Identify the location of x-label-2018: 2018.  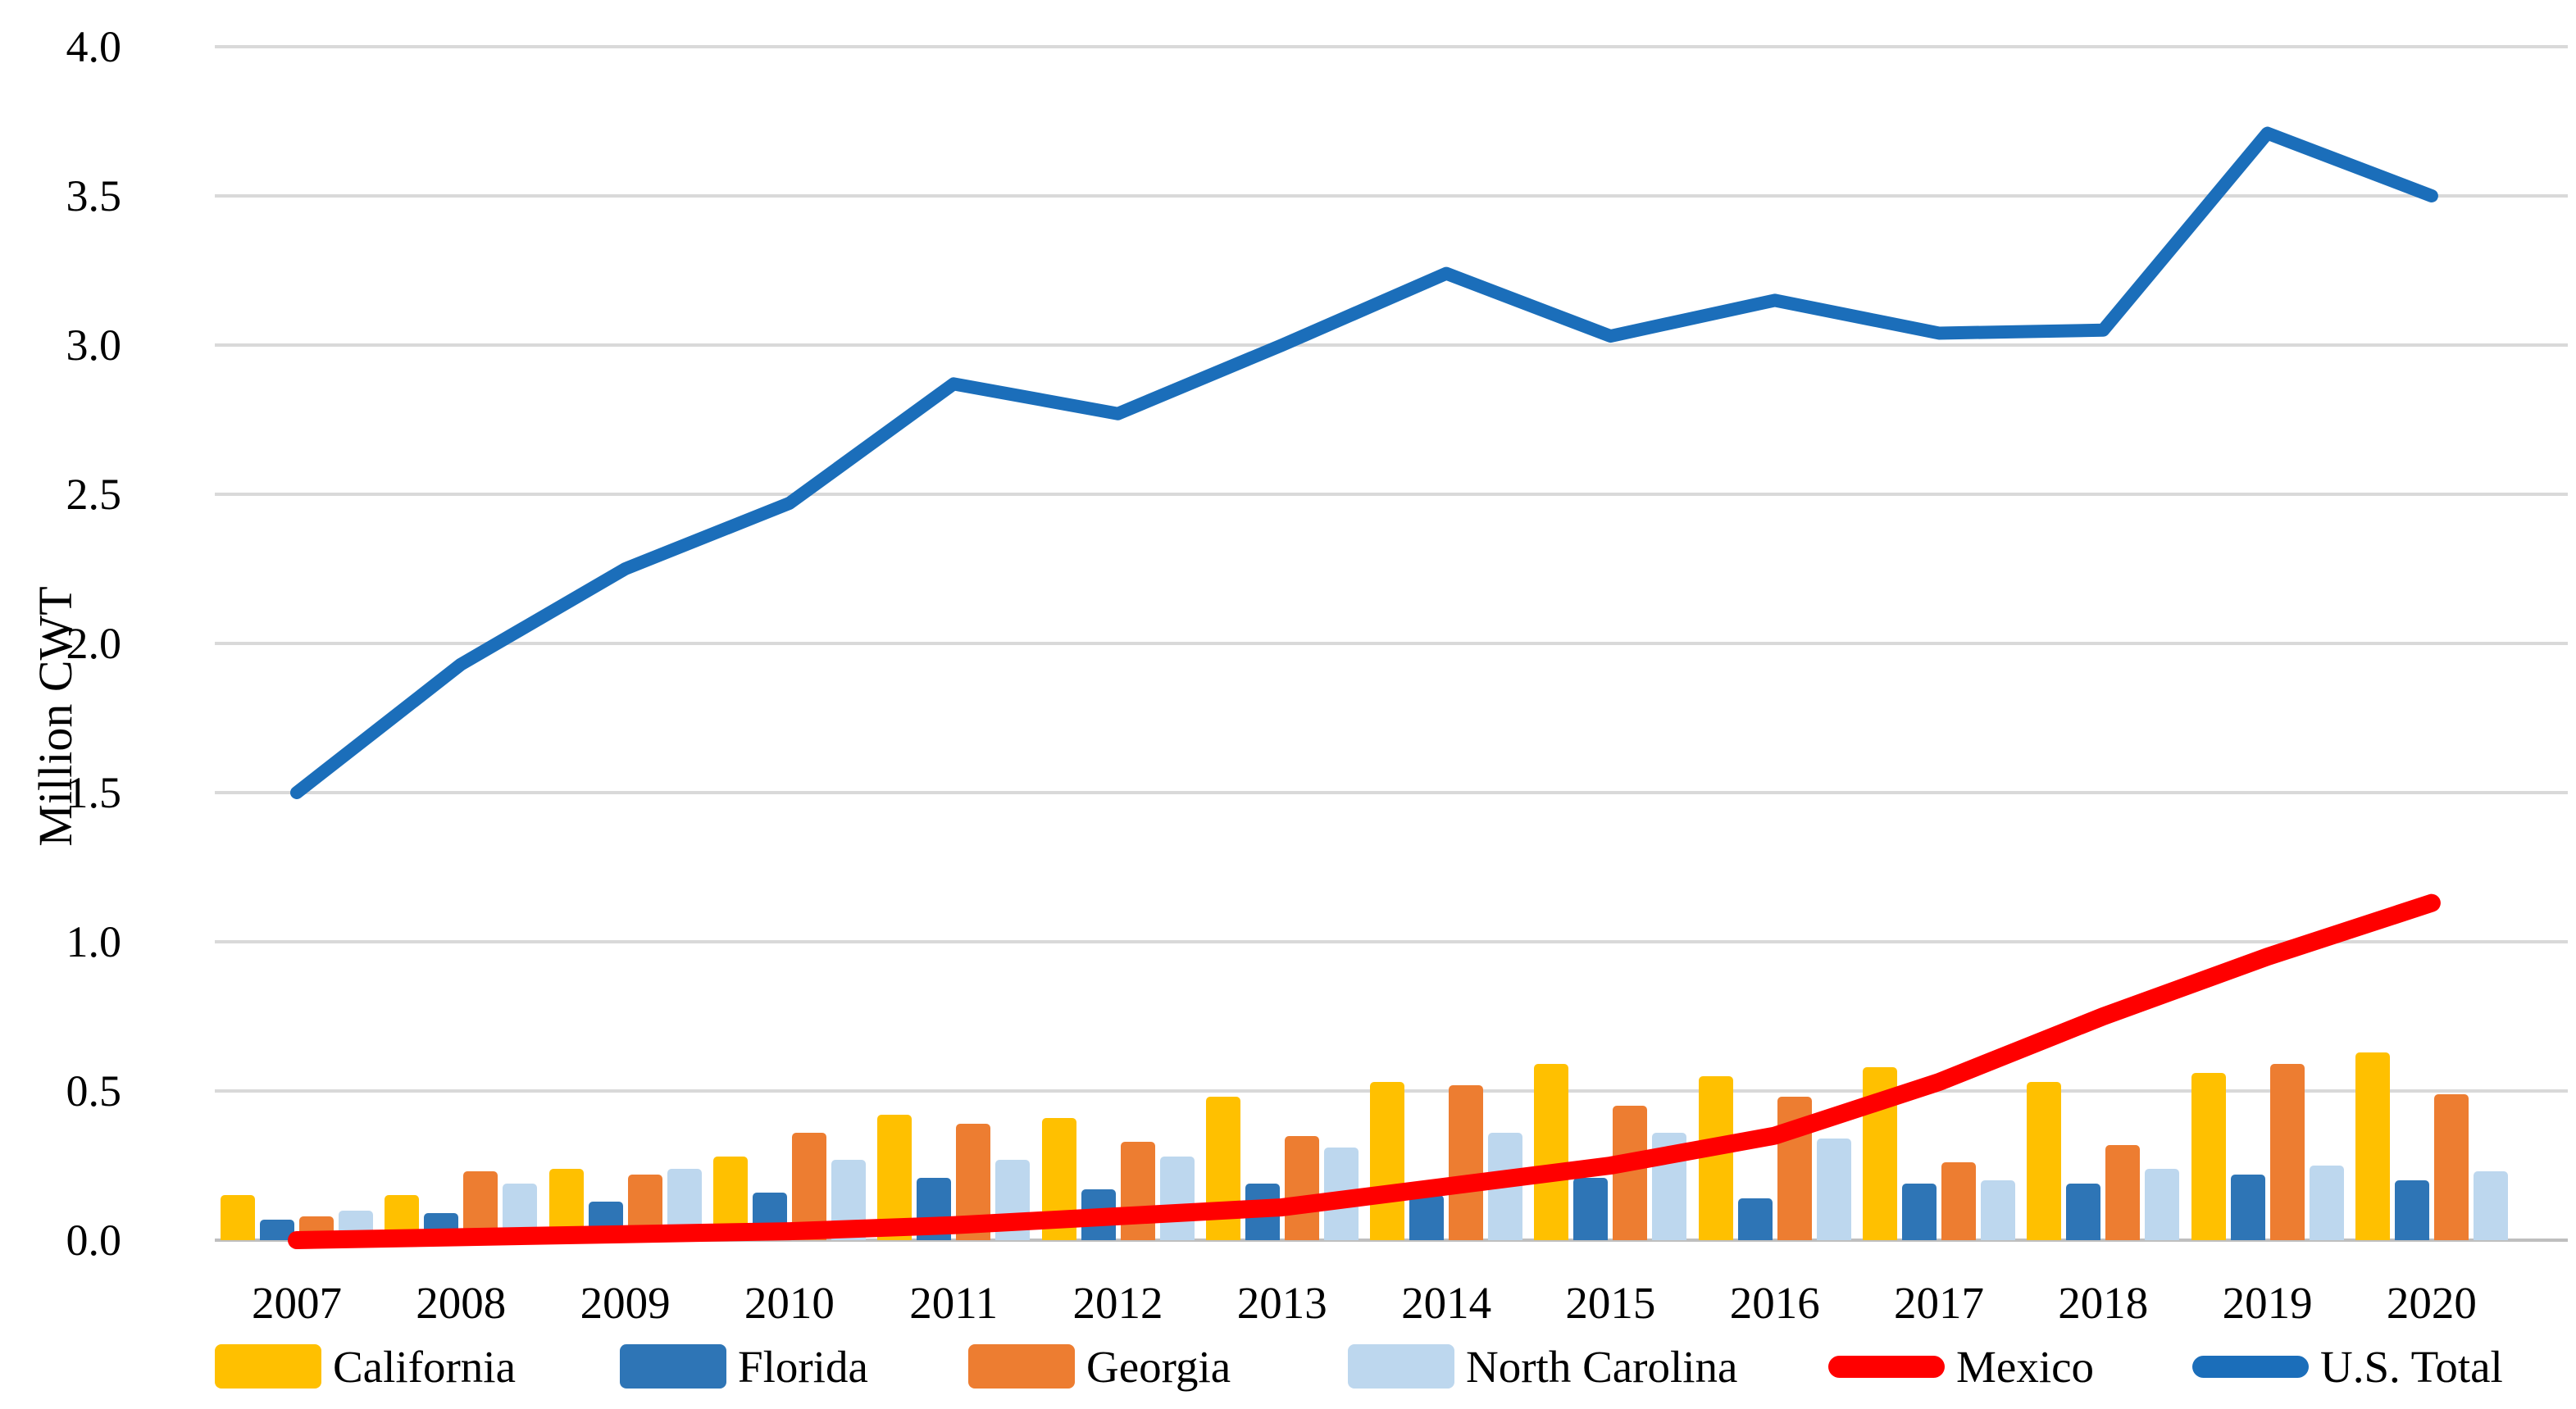
(2103, 1303).